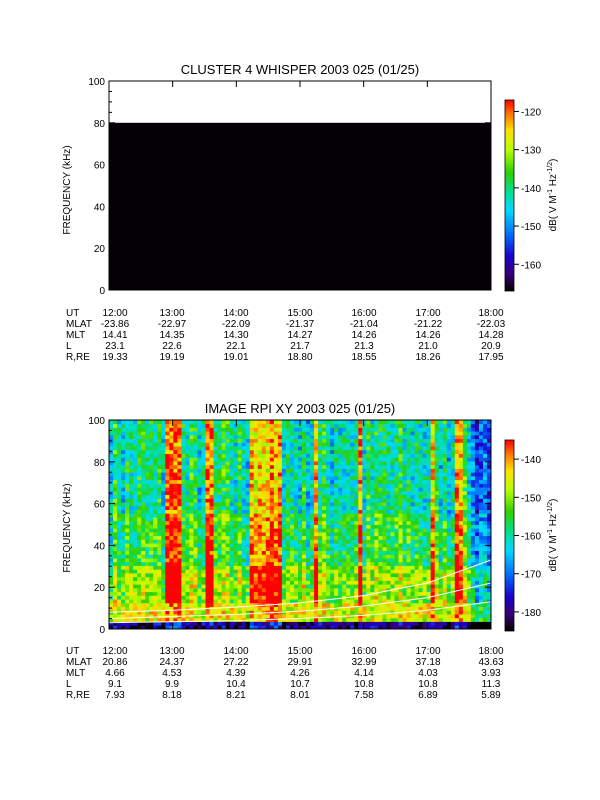 The height and width of the screenshot is (800, 600). What do you see at coordinates (75, 335) in the screenshot?
I see `ephemeris-label: MLT` at bounding box center [75, 335].